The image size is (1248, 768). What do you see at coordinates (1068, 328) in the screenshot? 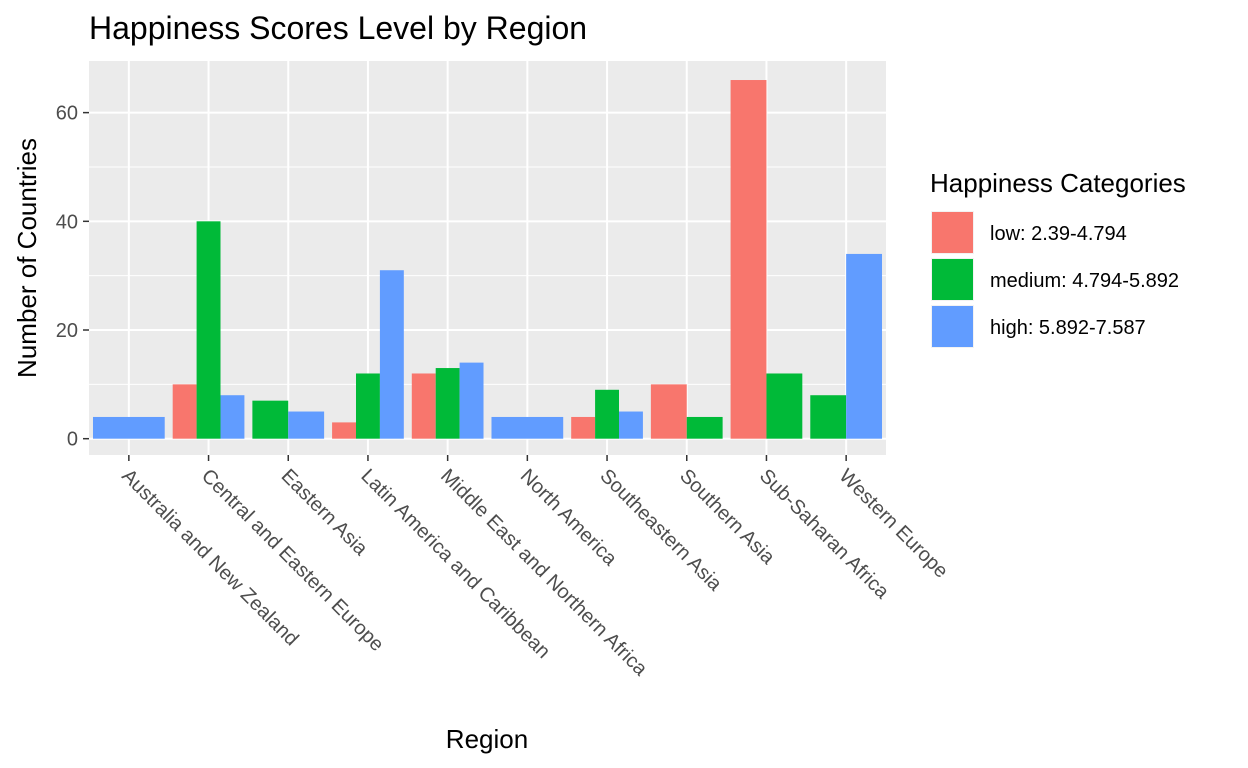
I see `legend-entry: high: 5.892-7.587` at bounding box center [1068, 328].